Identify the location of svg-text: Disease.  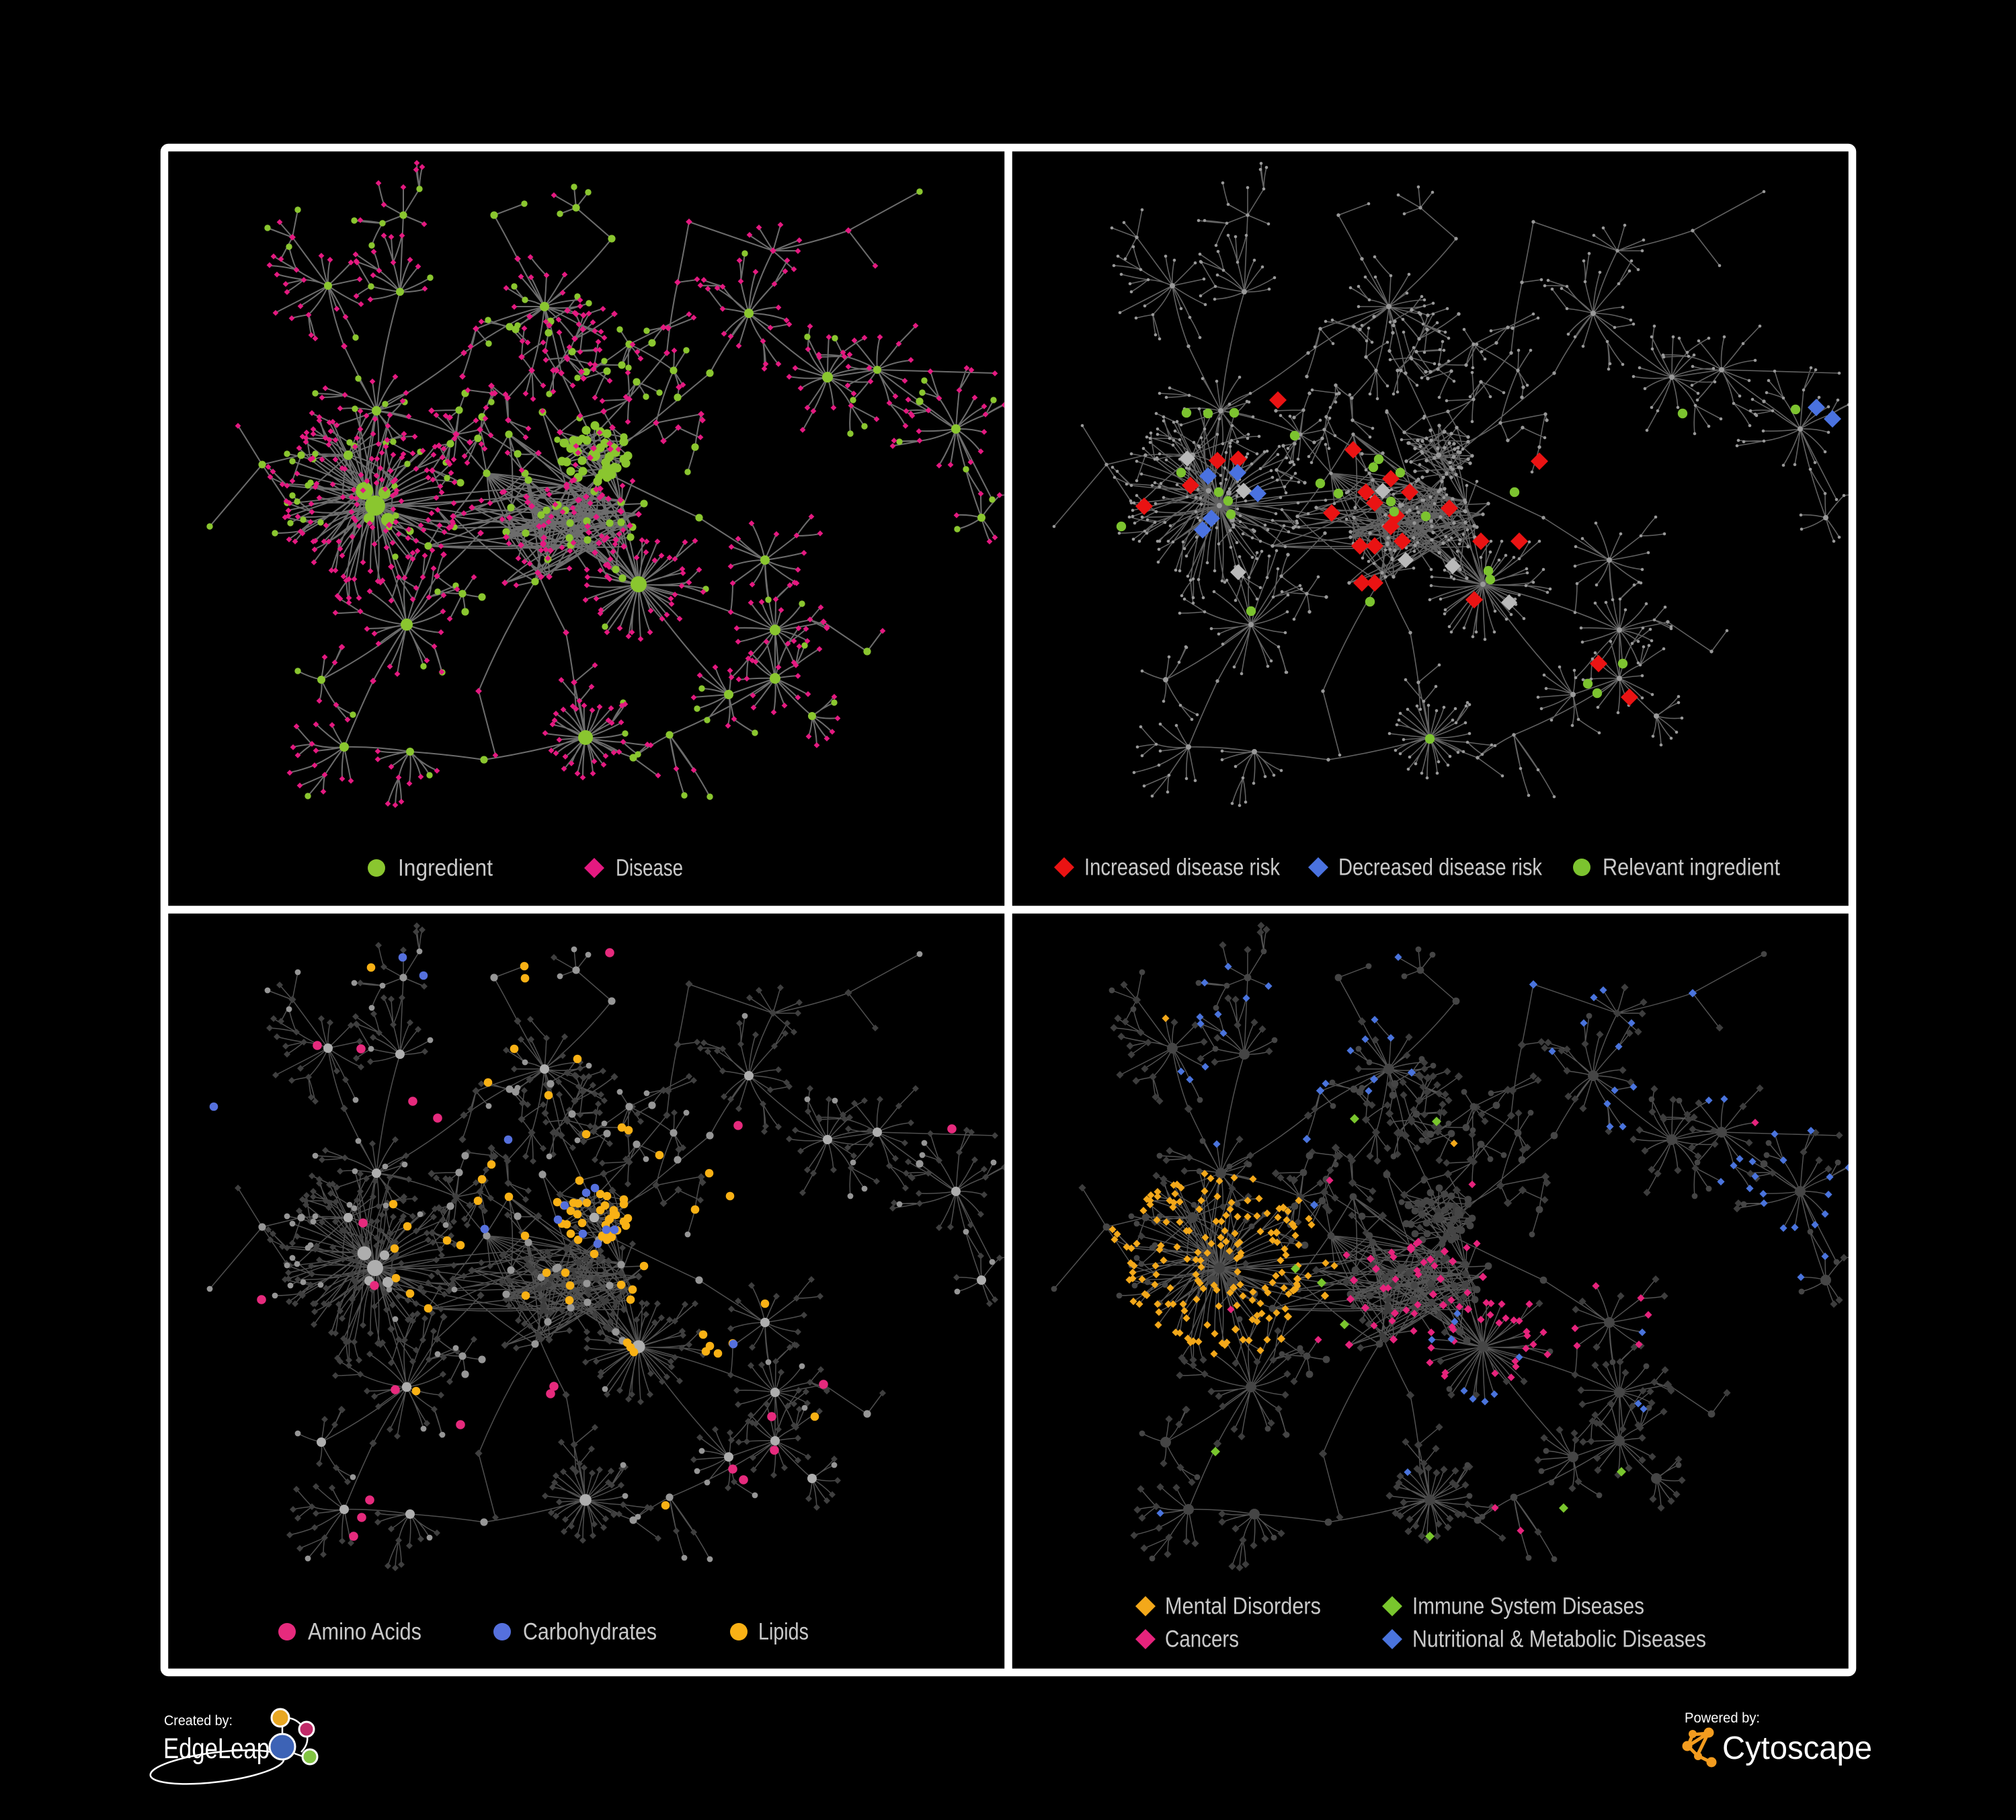
(649, 868).